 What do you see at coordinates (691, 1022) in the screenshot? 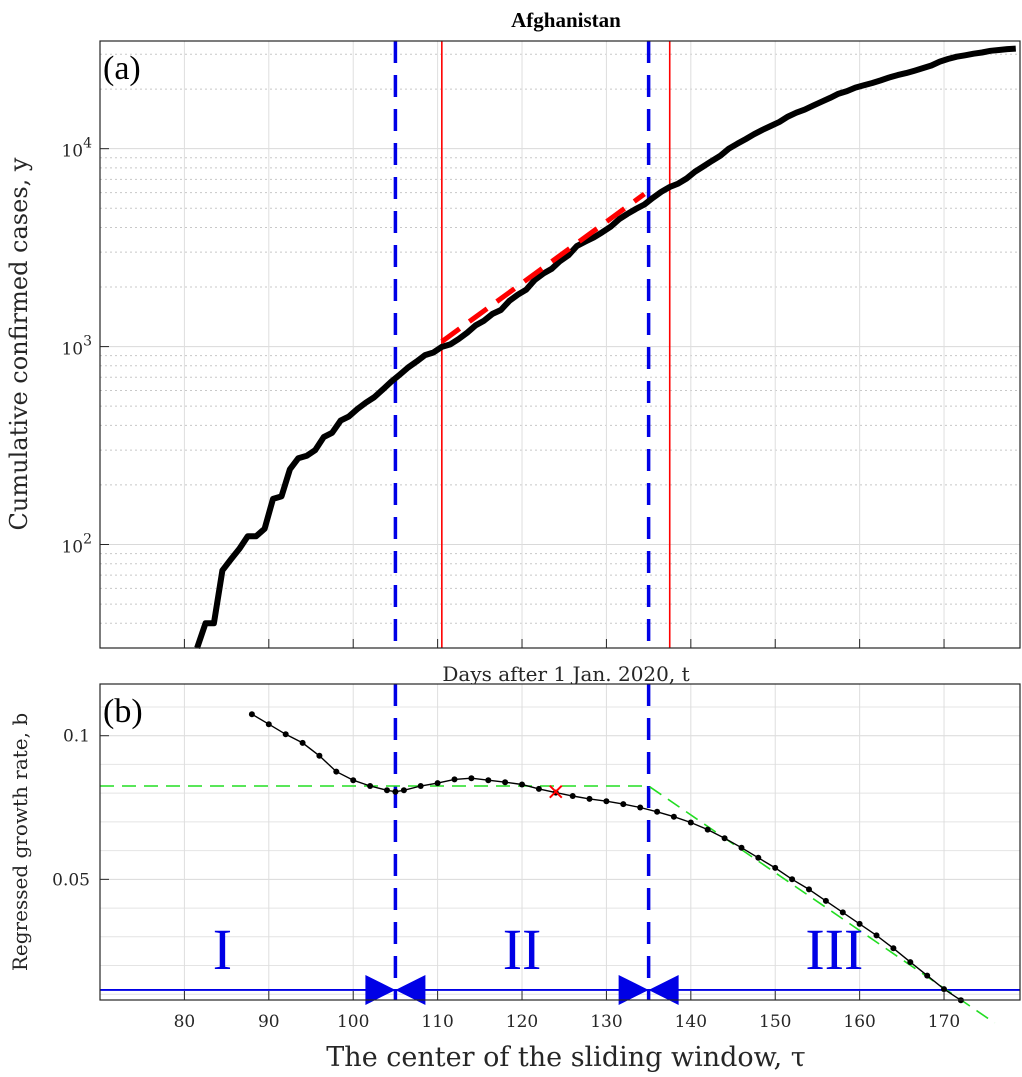
I see `x-tick-label-b: 140` at bounding box center [691, 1022].